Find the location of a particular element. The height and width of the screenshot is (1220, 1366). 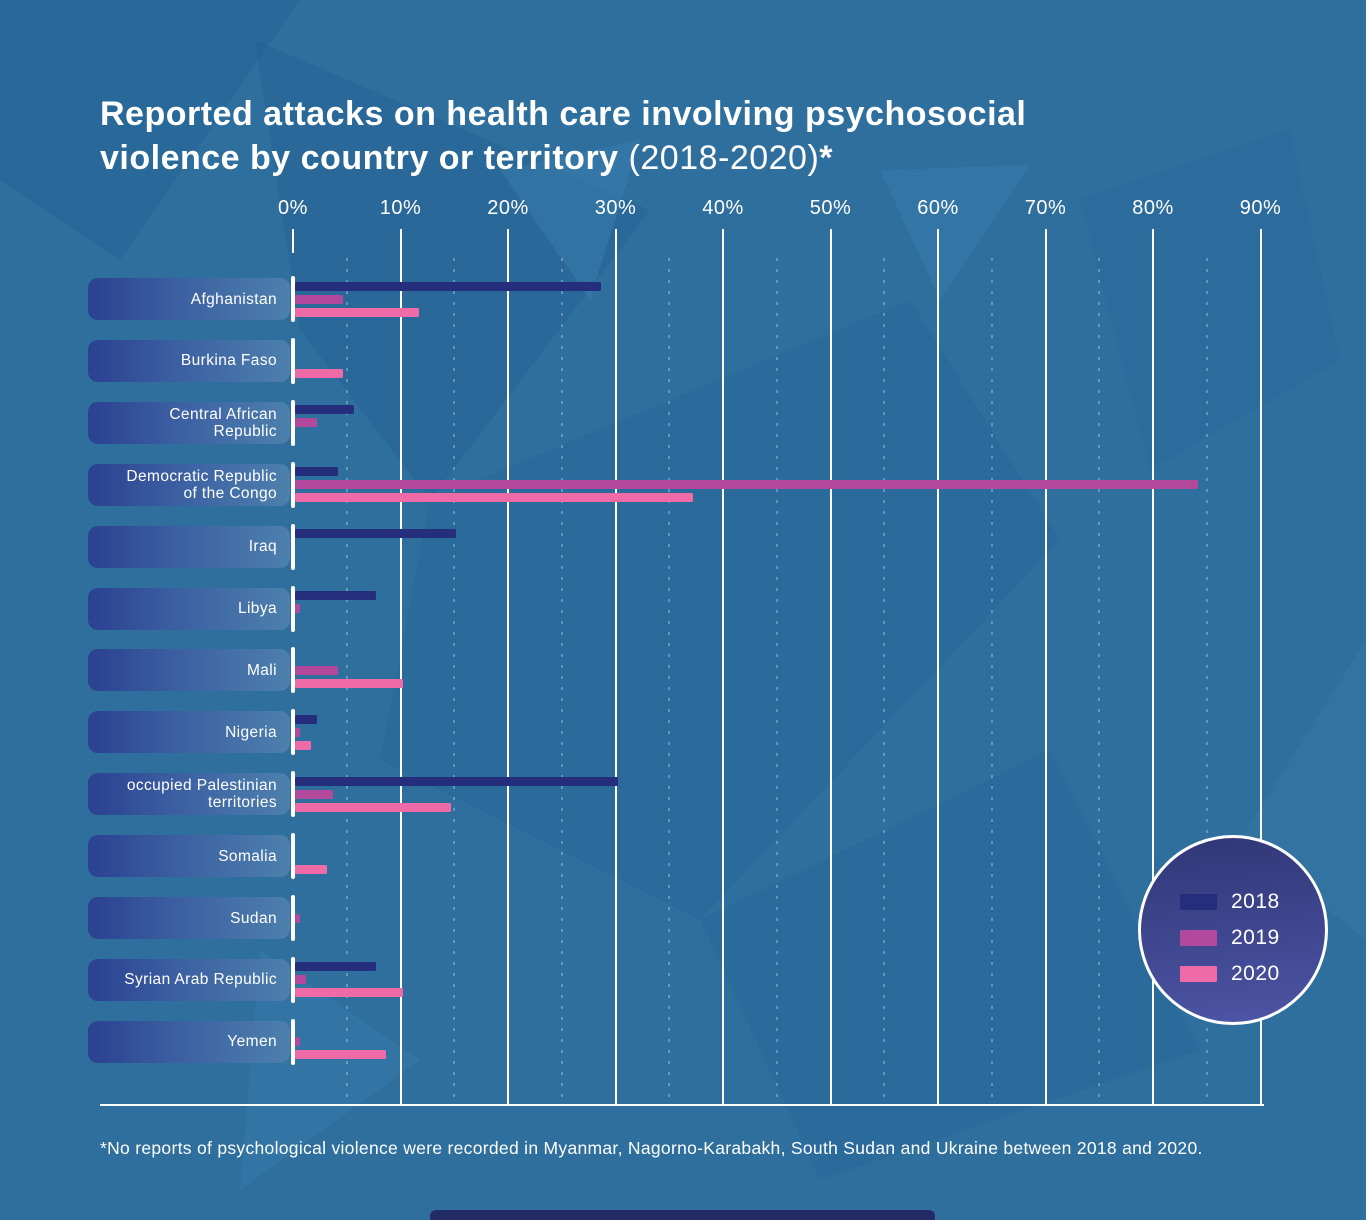

x-tick-label: 40% is located at coordinates (723, 208).